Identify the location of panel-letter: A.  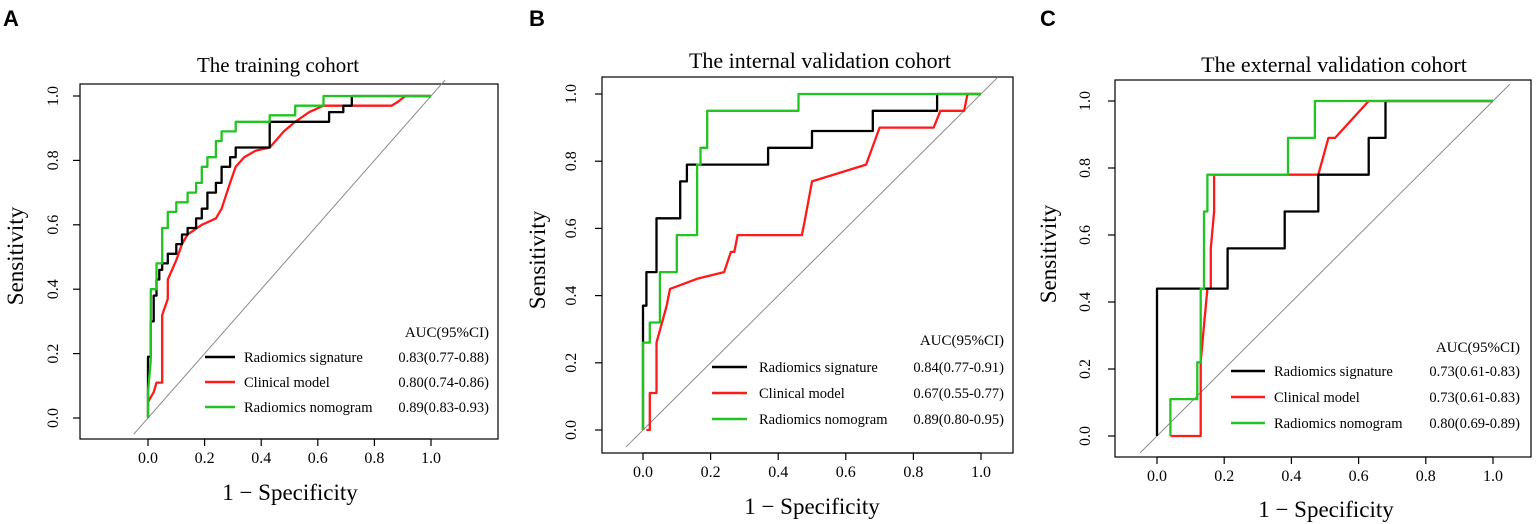
(11, 18).